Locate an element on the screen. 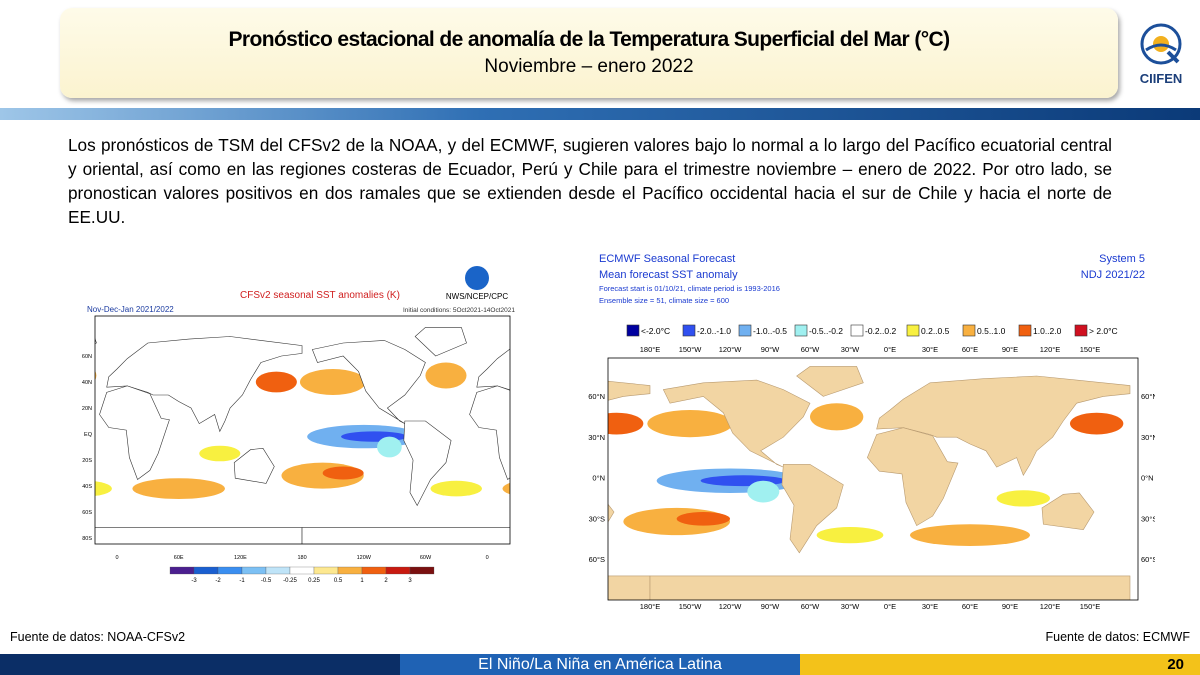 The width and height of the screenshot is (1200, 675). map-system: System 5 is located at coordinates (1122, 259).